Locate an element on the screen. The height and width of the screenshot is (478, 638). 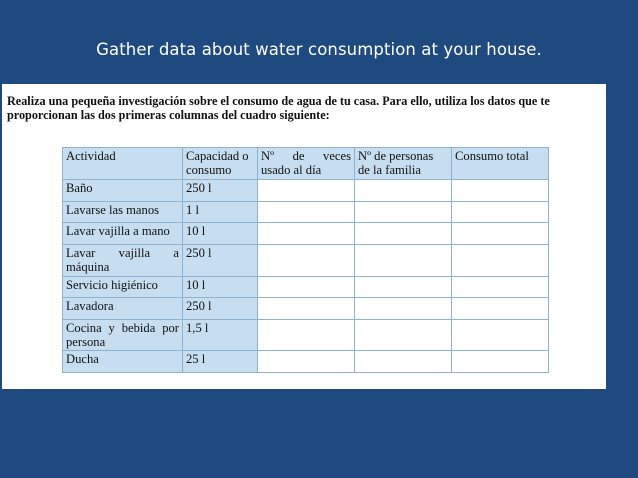
header-consumo-total: Consumo total is located at coordinates (500, 163).